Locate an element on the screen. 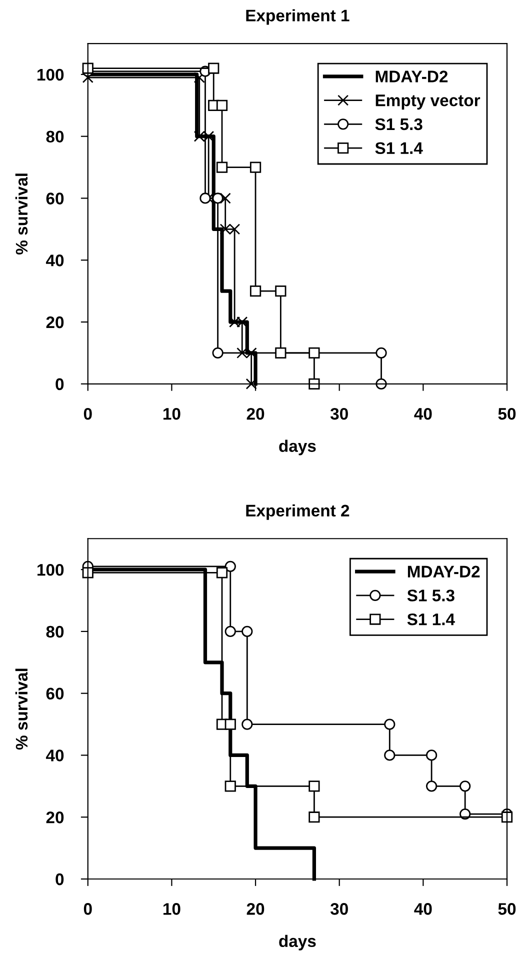 This screenshot has width=520, height=967. legend-label: Empty vector is located at coordinates (428, 102).